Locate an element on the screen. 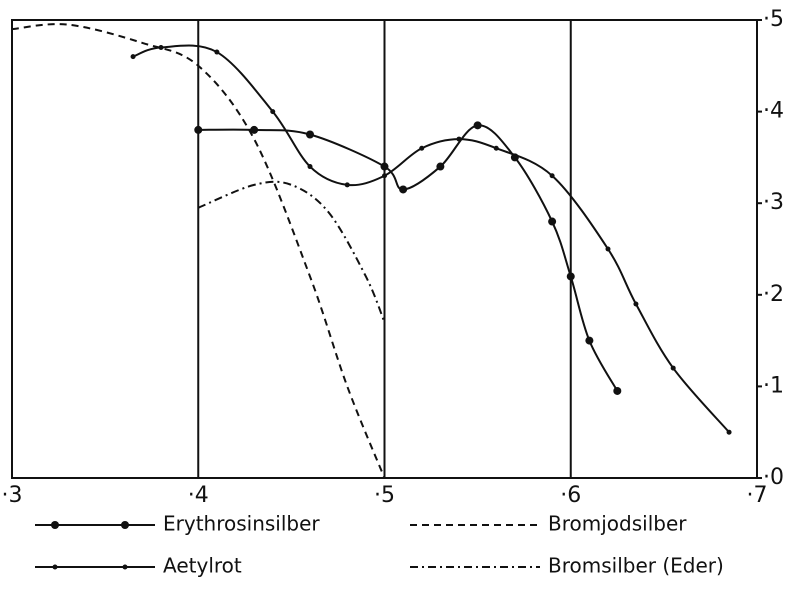 Image resolution: width=808 pixels, height=611 pixels. legend-label: Erythrosinsilber is located at coordinates (241, 524).